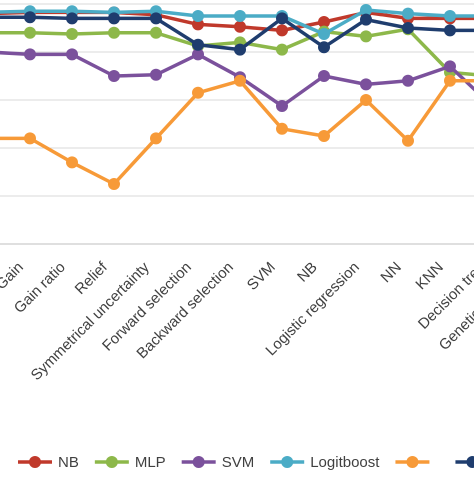  What do you see at coordinates (307, 272) in the screenshot?
I see `x-tick-label-nb: NB` at bounding box center [307, 272].